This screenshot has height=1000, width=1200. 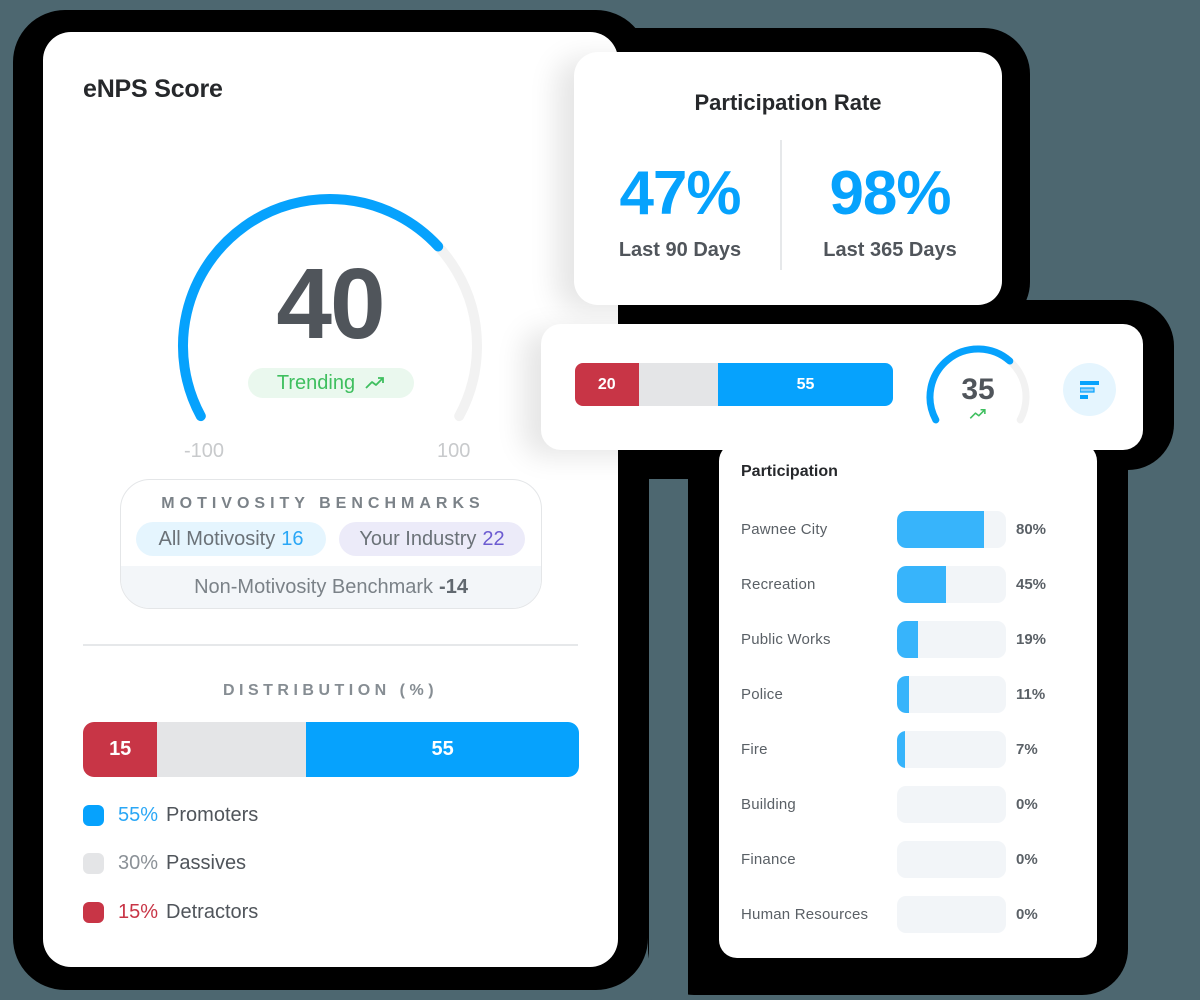 I want to click on stat-last-90-days: 47% Last 90 Days, so click(x=680, y=210).